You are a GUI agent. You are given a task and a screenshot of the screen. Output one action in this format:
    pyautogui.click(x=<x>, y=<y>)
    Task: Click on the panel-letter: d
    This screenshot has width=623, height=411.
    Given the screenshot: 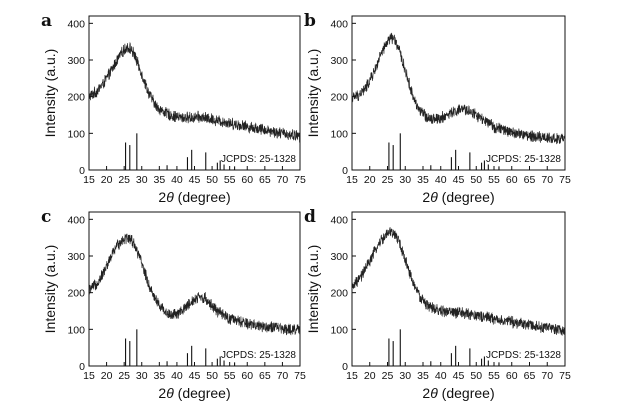 What is the action you would take?
    pyautogui.click(x=310, y=217)
    